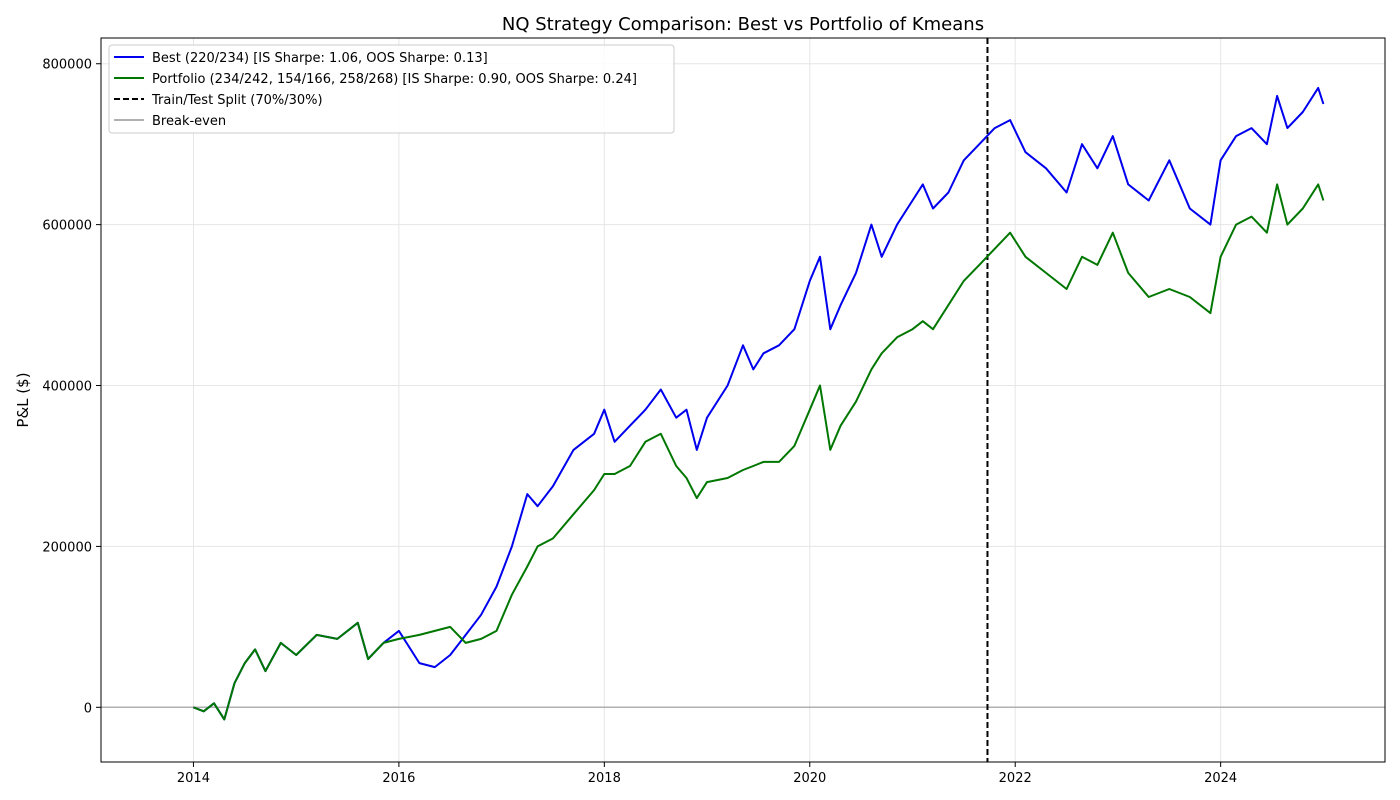  I want to click on y-axis: 0 200000 400000 600000 800000, so click(71, 387).